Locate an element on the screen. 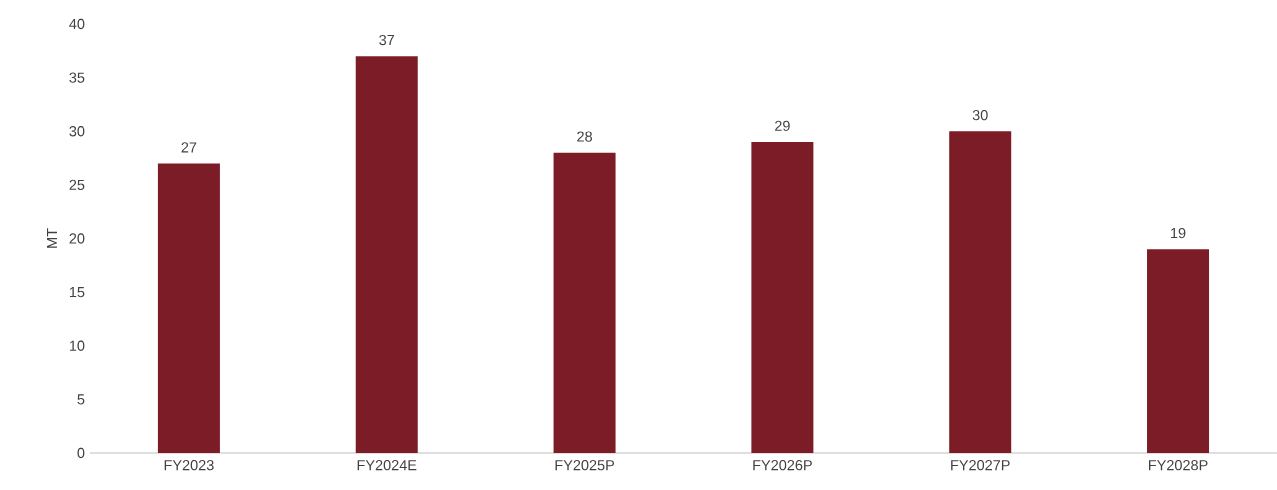 The image size is (1277, 490). data-label: 30 is located at coordinates (980, 115).